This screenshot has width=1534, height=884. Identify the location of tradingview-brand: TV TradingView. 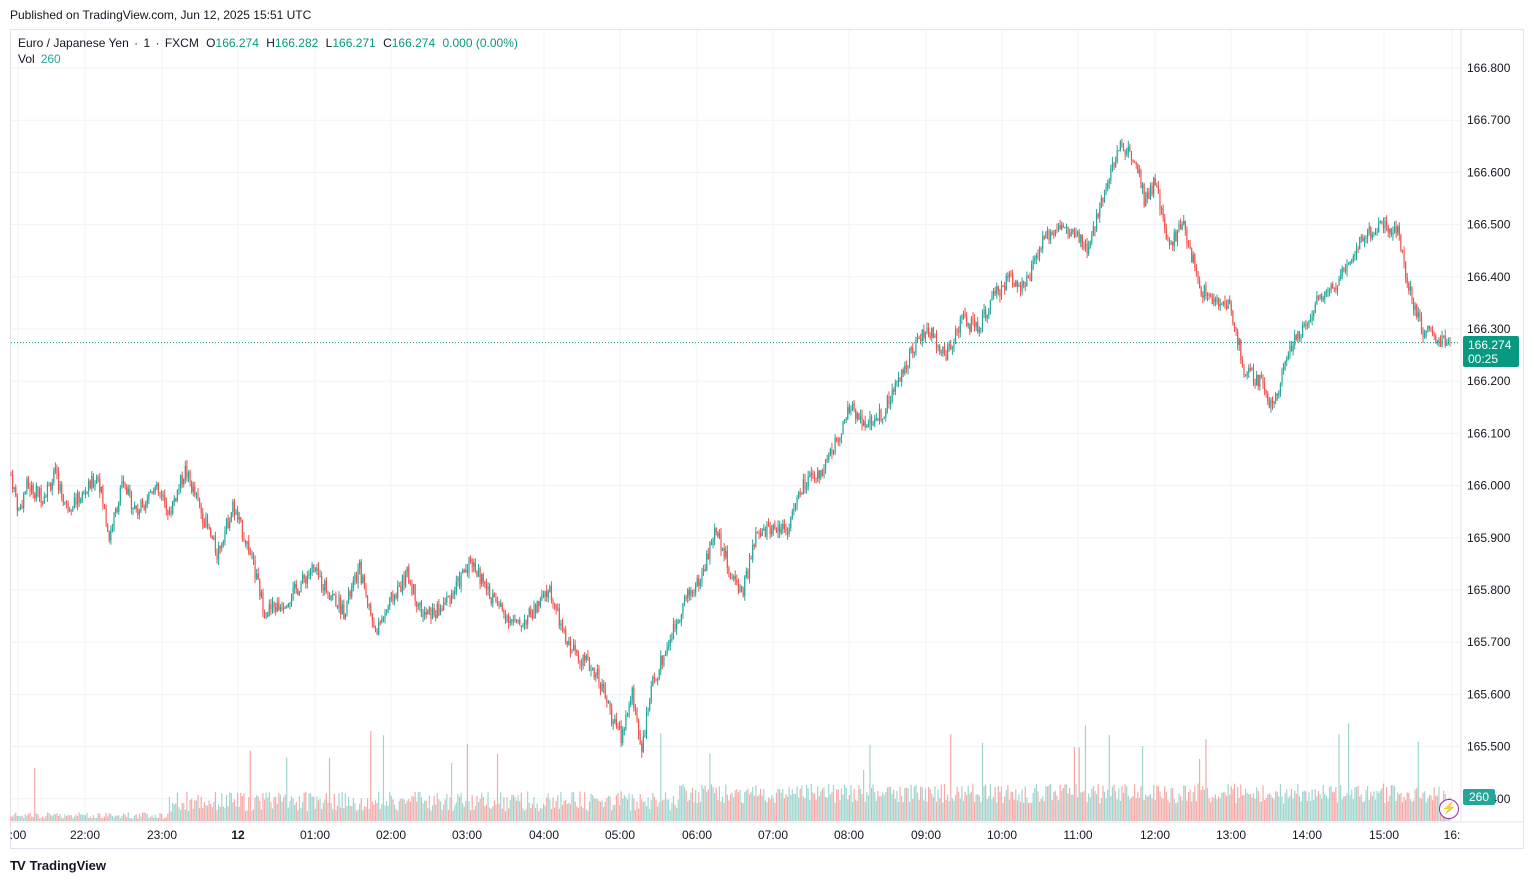
(58, 865).